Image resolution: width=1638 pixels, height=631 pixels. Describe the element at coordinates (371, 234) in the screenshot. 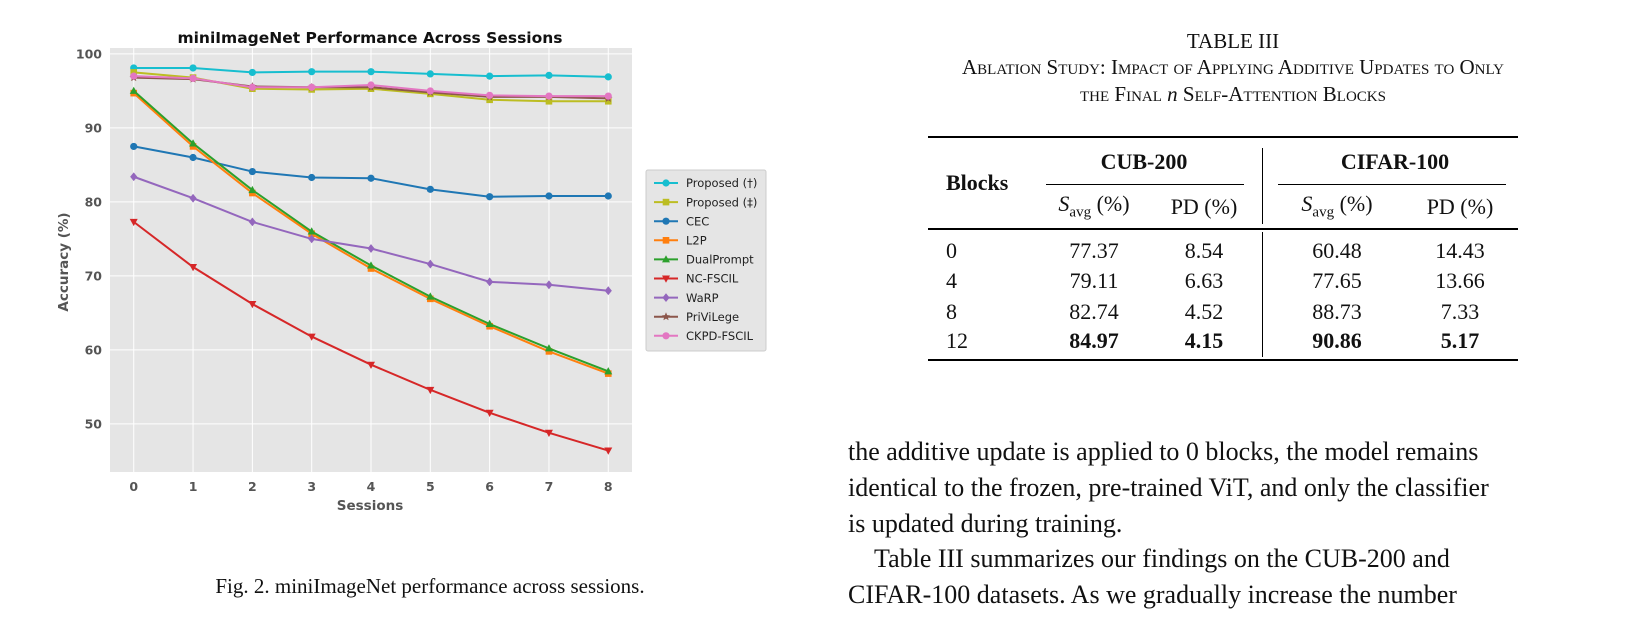

I see `series-warp` at that location.